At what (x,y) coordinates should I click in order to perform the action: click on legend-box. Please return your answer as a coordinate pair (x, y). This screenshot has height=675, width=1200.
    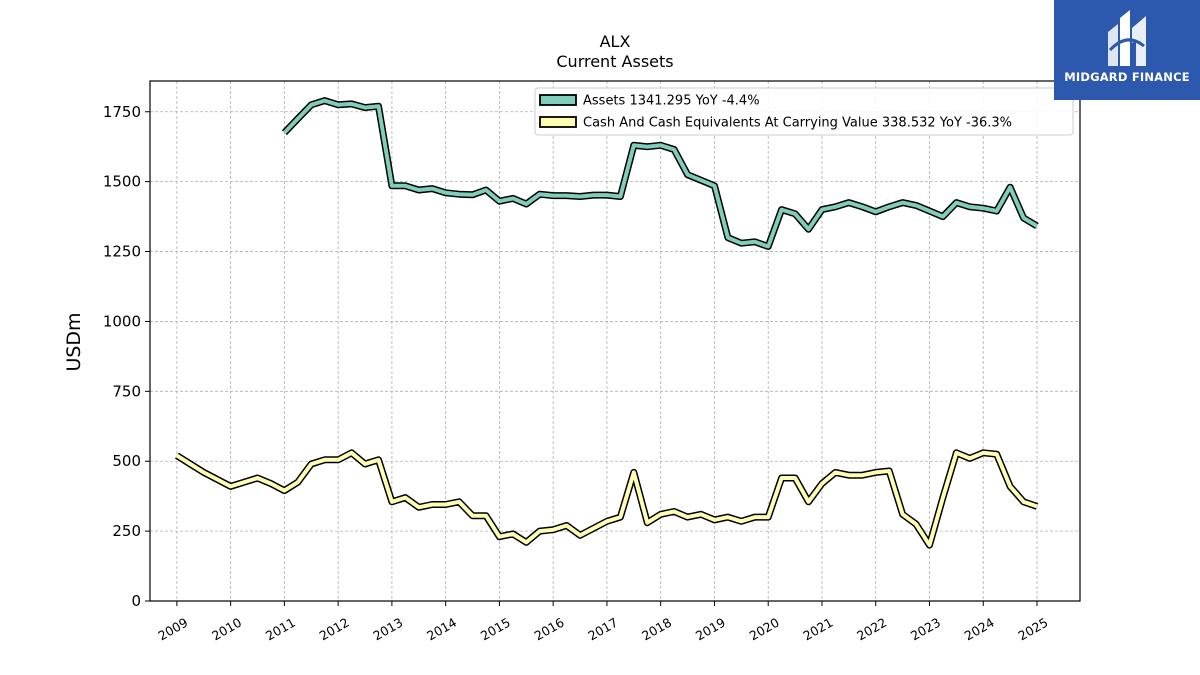
    Looking at the image, I should click on (804, 111).